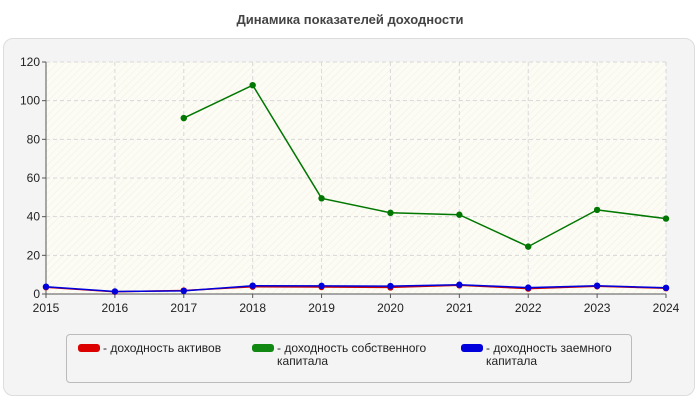 Image resolution: width=700 pixels, height=400 pixels. I want to click on x-tick-label: 2022, so click(528, 308).